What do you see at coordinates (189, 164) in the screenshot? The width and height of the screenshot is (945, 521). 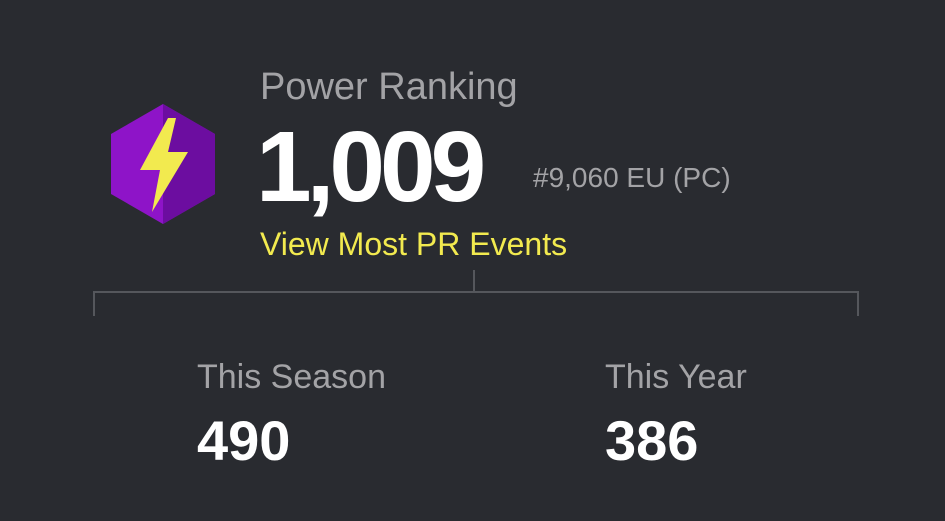 I see `badge-shade` at bounding box center [189, 164].